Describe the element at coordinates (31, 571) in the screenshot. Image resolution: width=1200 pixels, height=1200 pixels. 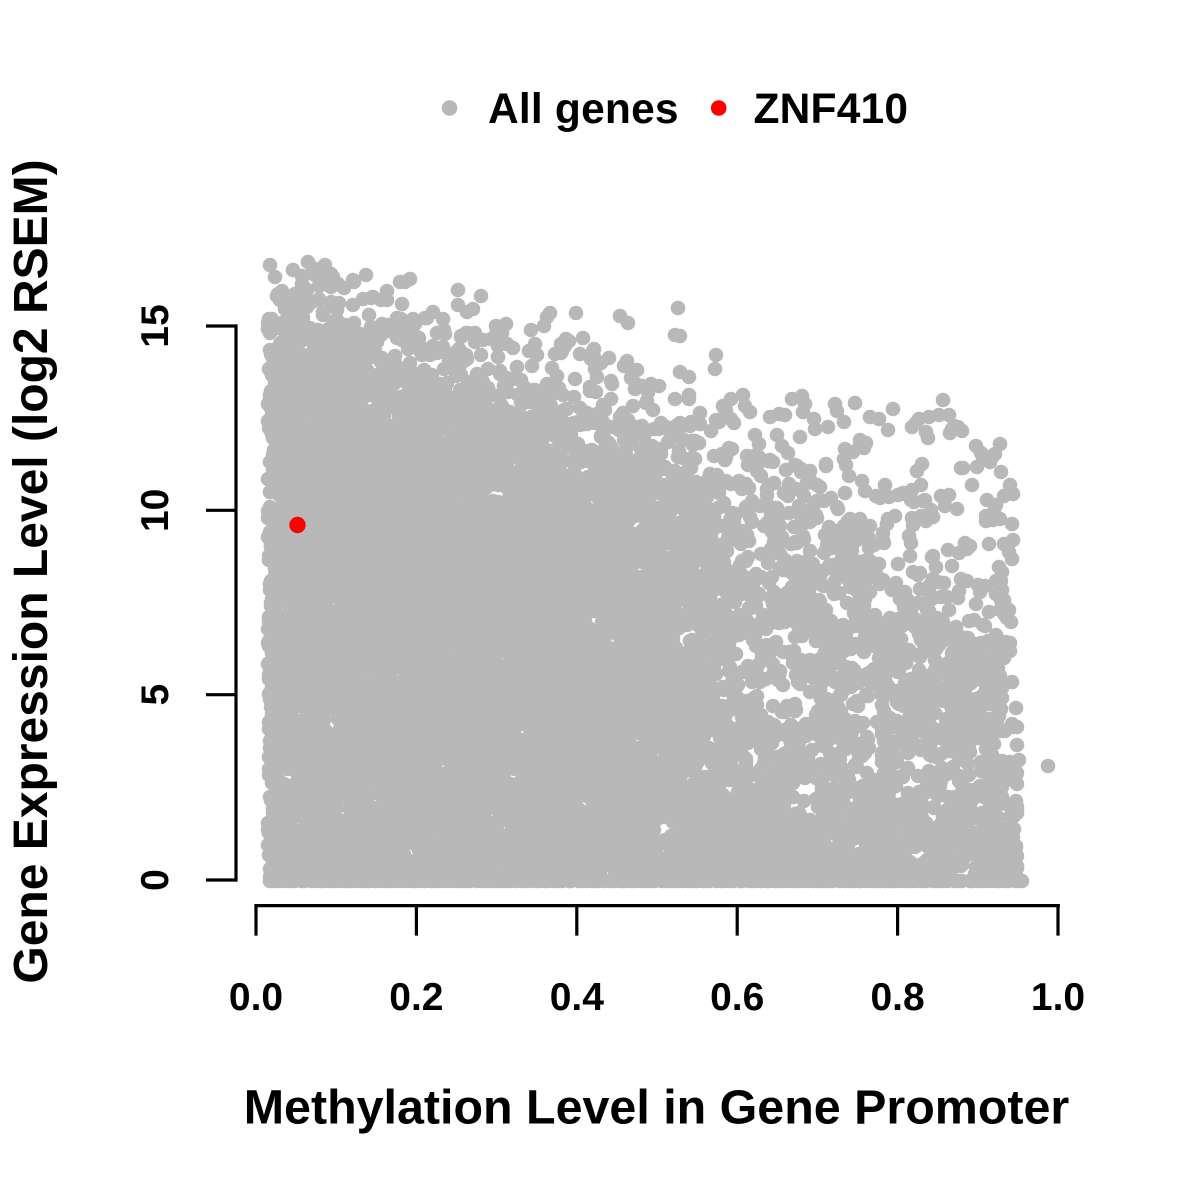
I see `svg-text:Gene Expression Level (log2 RS: Gene Expression Level (log2 RSEM)` at that location.